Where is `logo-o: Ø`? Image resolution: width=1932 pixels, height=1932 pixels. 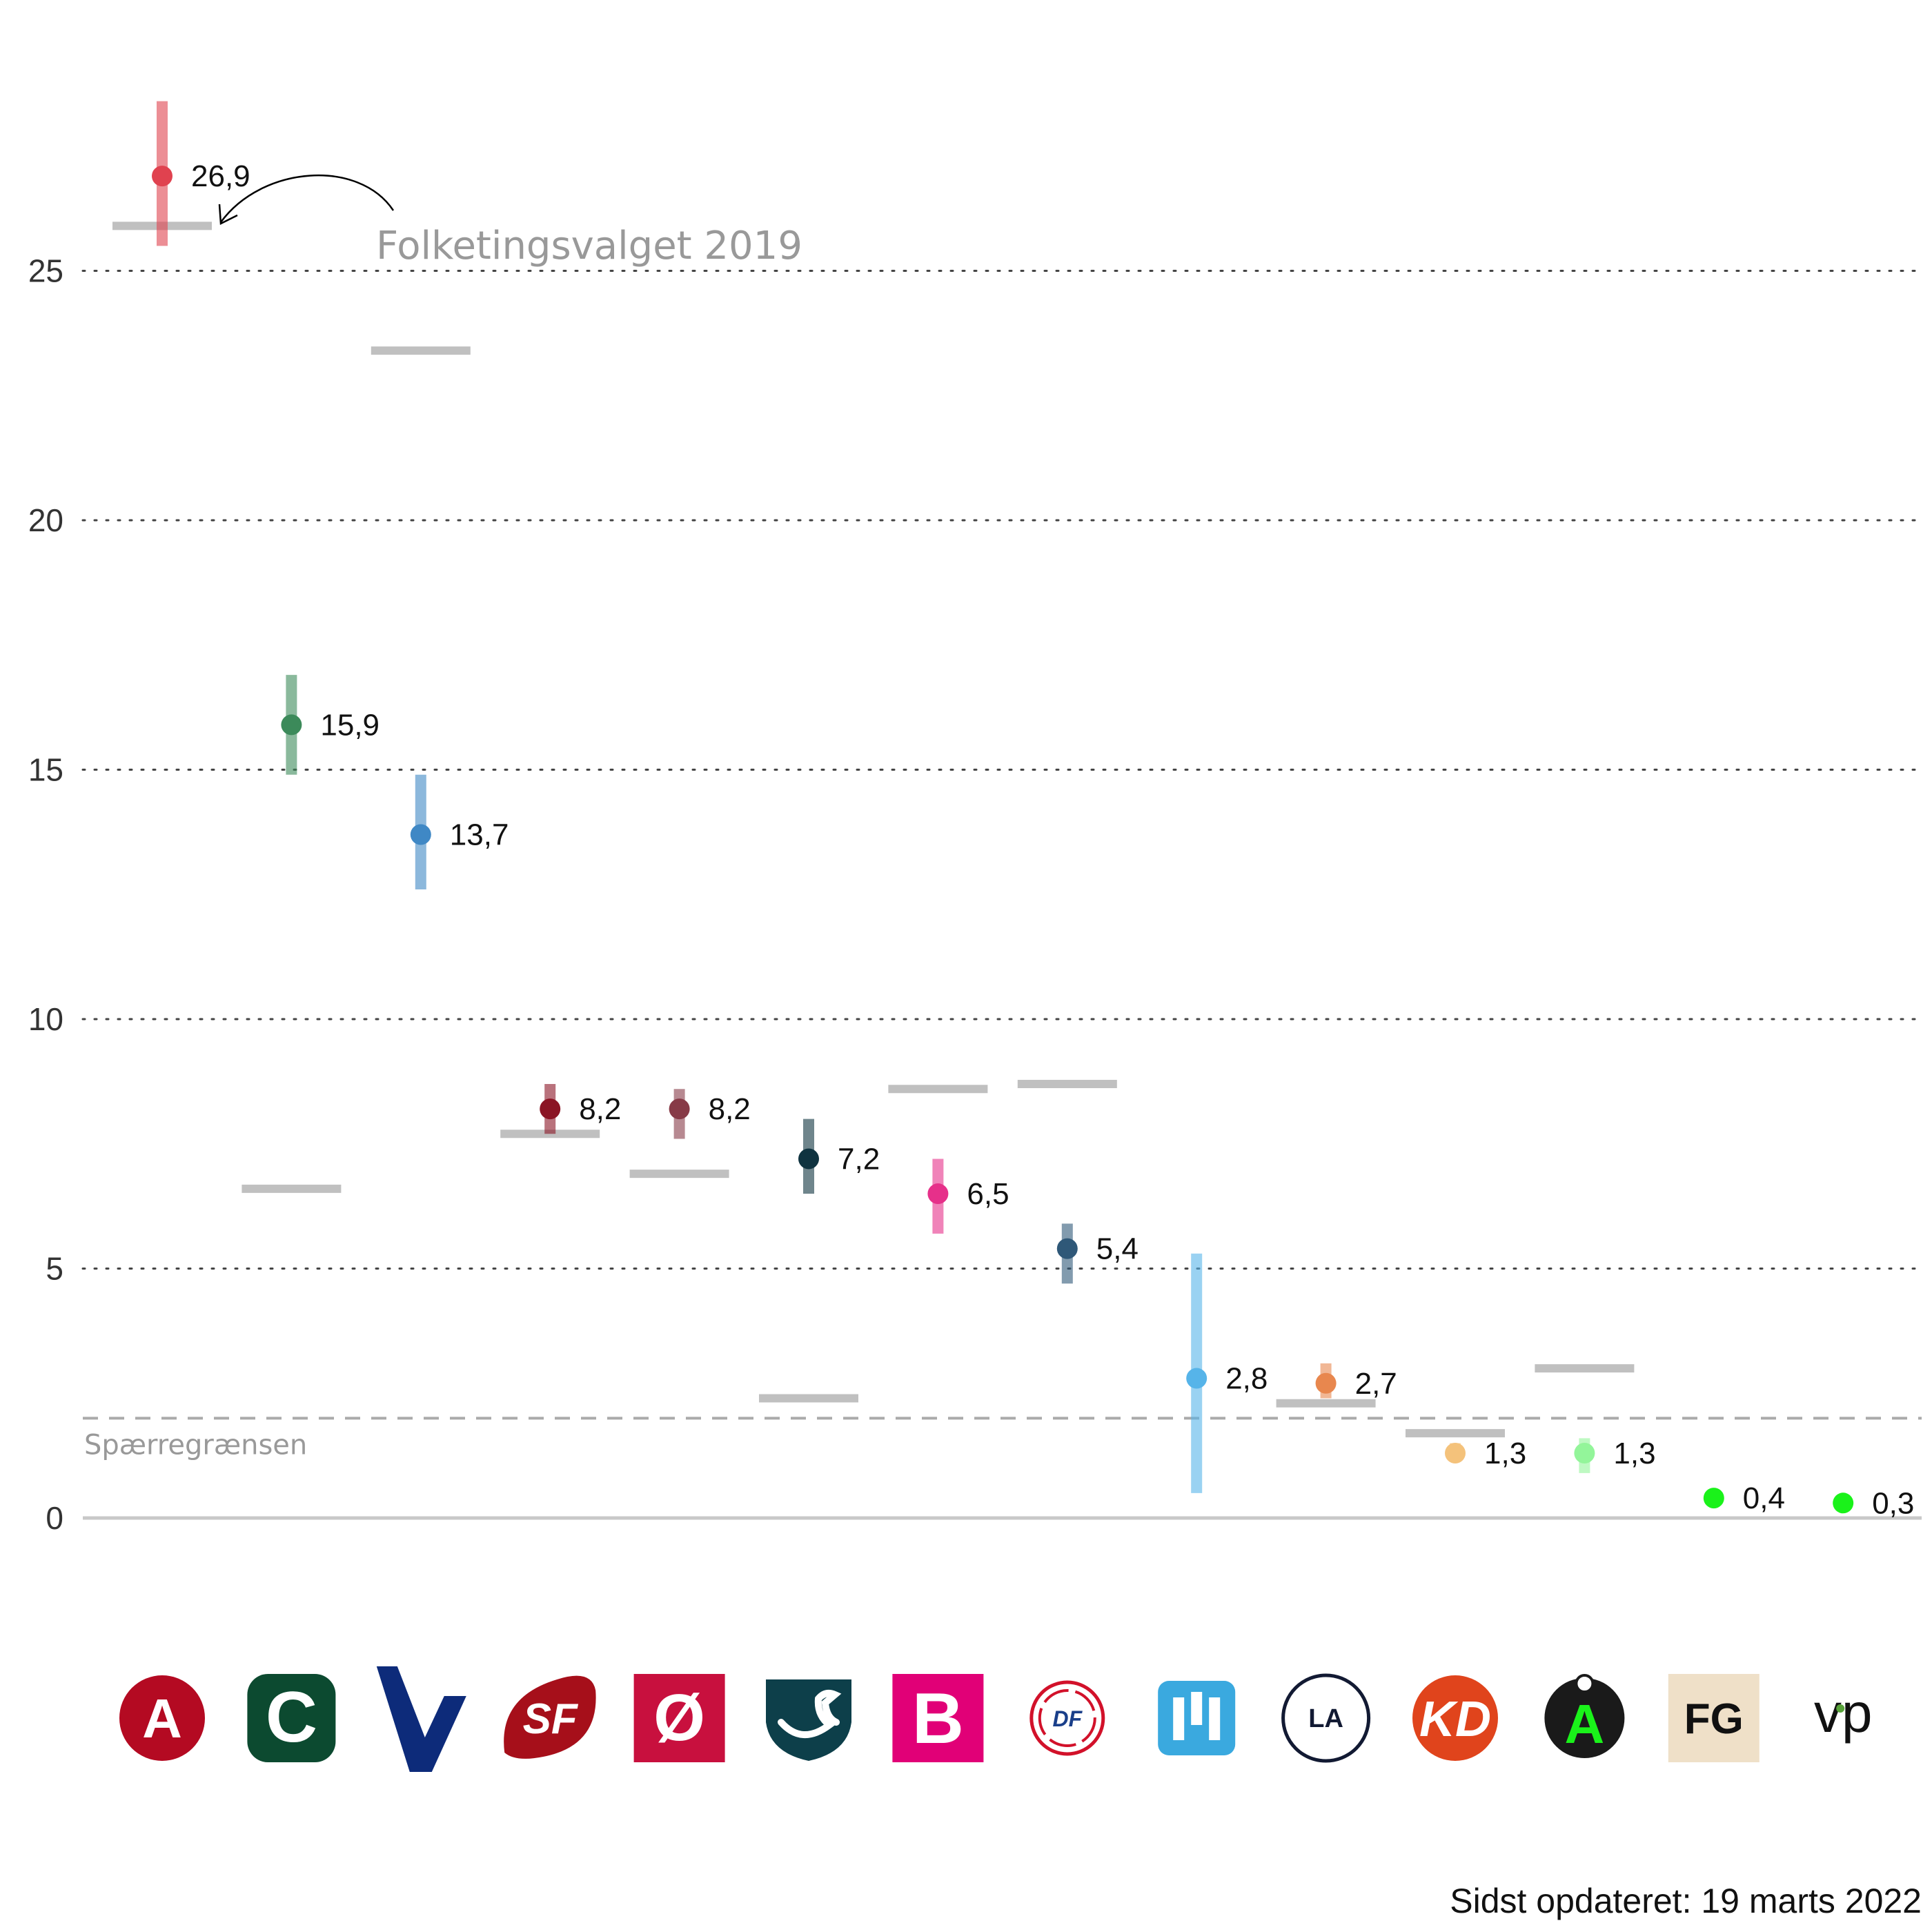
logo-o: Ø is located at coordinates (679, 1718).